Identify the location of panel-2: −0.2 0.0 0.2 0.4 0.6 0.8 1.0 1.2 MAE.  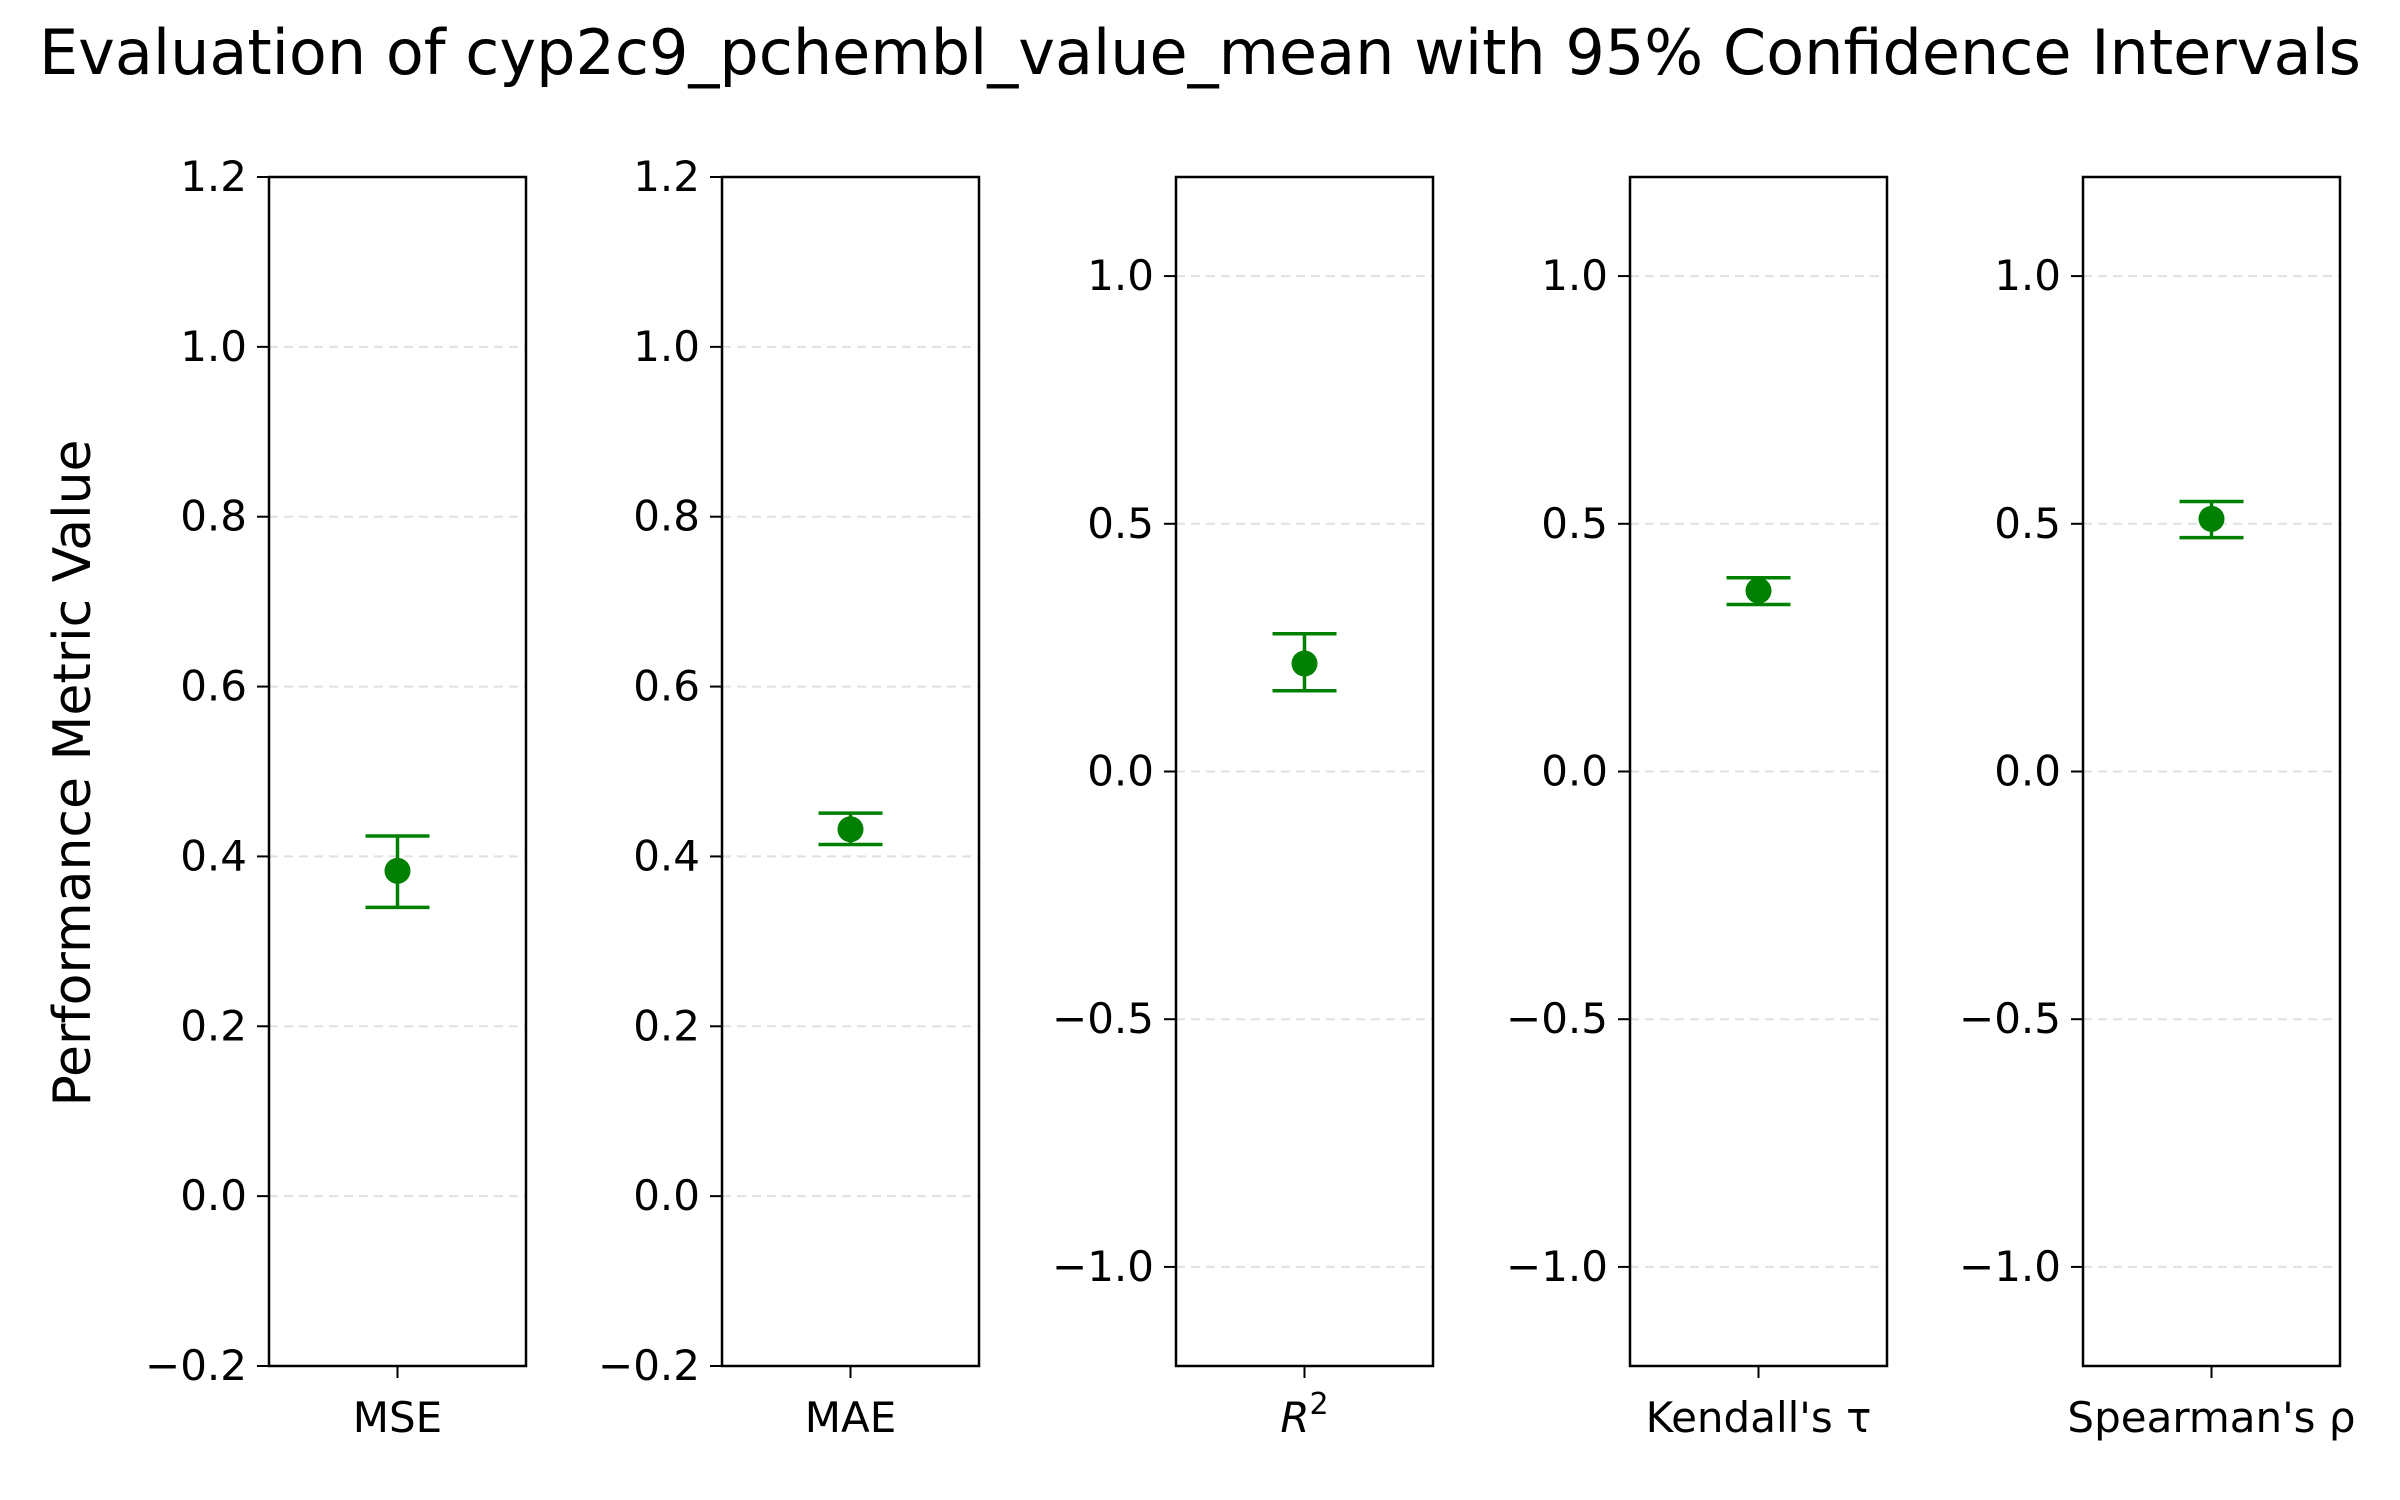
(789, 797).